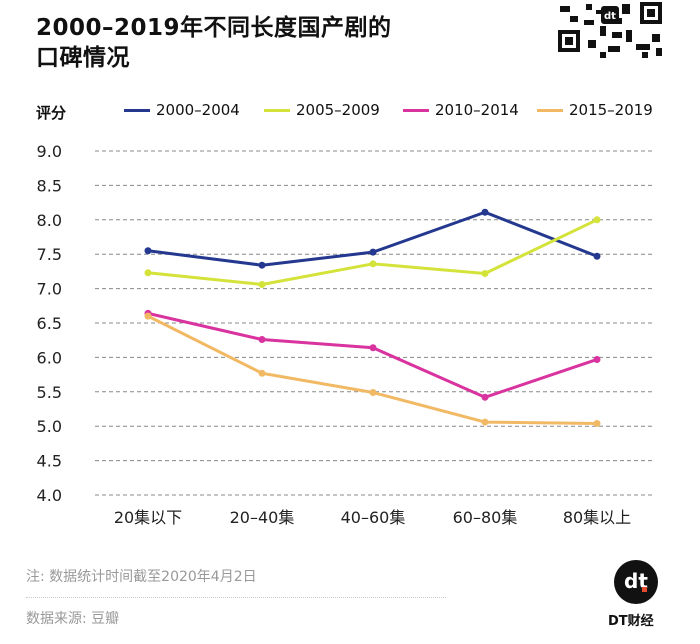 Image resolution: width=700 pixels, height=644 pixels. What do you see at coordinates (372, 355) in the screenshot?
I see `series-line-2010–2014` at bounding box center [372, 355].